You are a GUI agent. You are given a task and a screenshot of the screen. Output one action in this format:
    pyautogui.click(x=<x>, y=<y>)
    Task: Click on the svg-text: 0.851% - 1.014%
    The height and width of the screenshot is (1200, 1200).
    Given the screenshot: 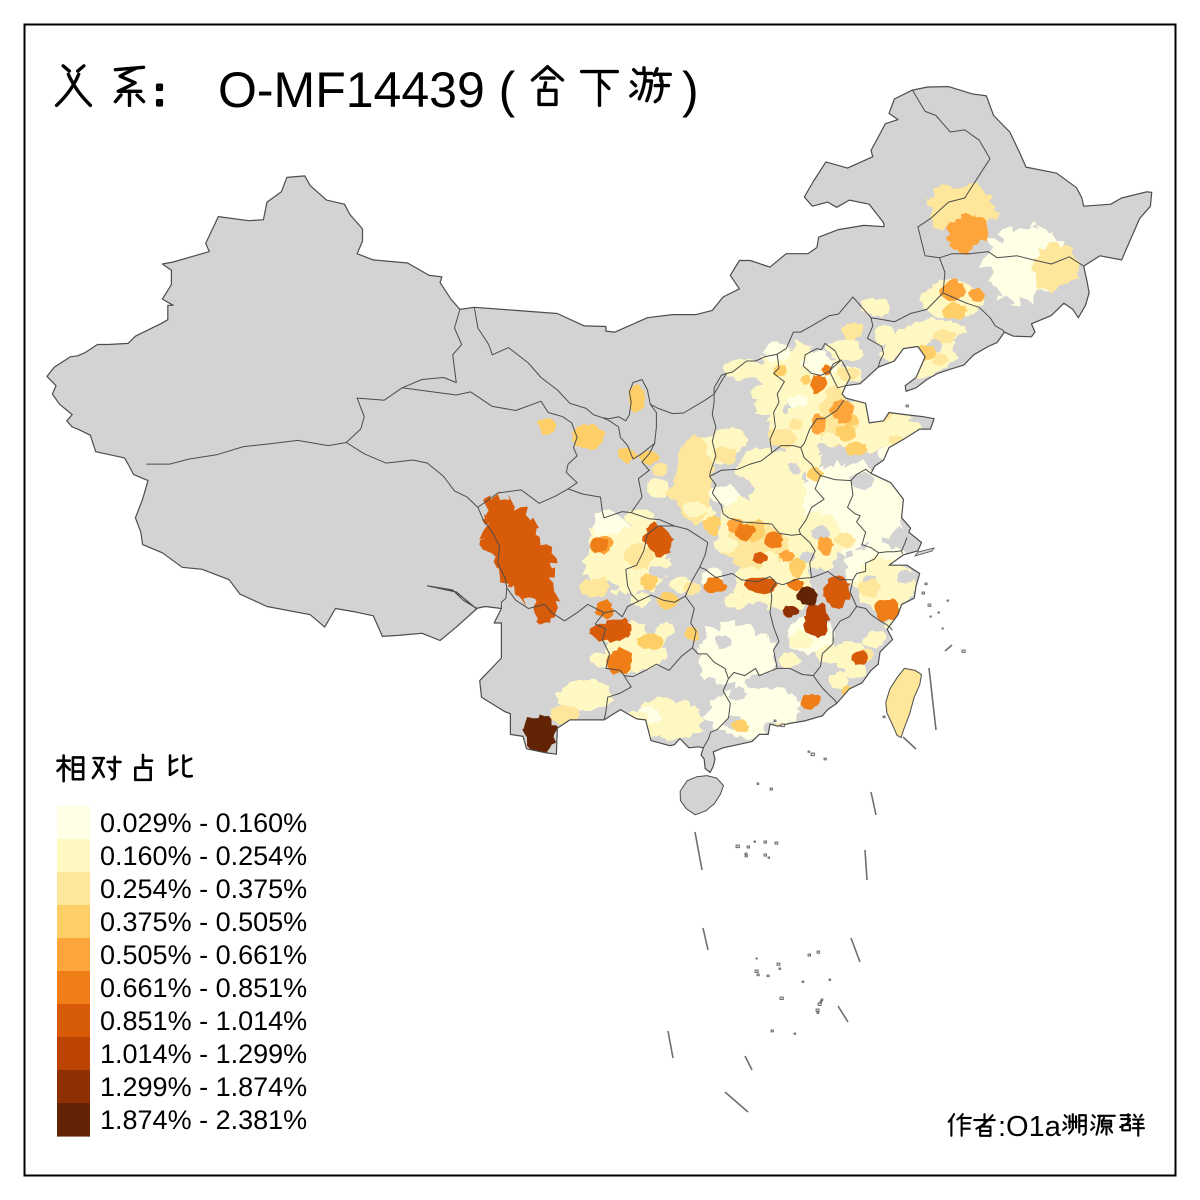 What is the action you would take?
    pyautogui.click(x=203, y=1021)
    